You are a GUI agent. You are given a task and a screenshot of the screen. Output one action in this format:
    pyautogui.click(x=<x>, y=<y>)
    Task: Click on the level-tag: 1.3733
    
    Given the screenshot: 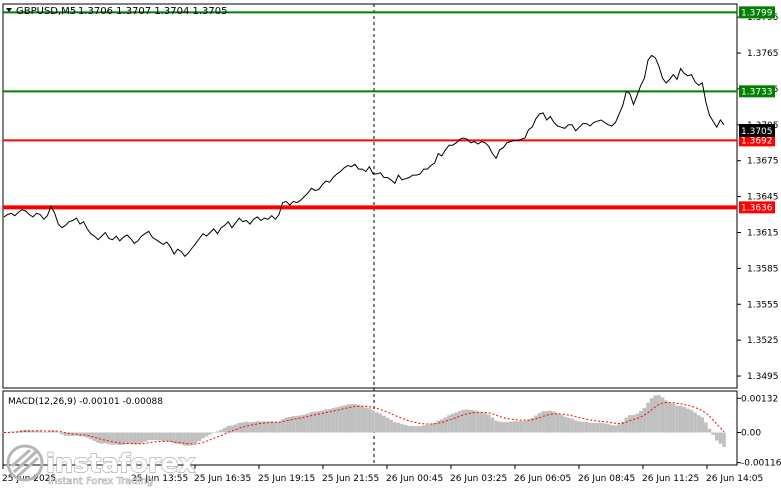 What is the action you would take?
    pyautogui.click(x=757, y=92)
    